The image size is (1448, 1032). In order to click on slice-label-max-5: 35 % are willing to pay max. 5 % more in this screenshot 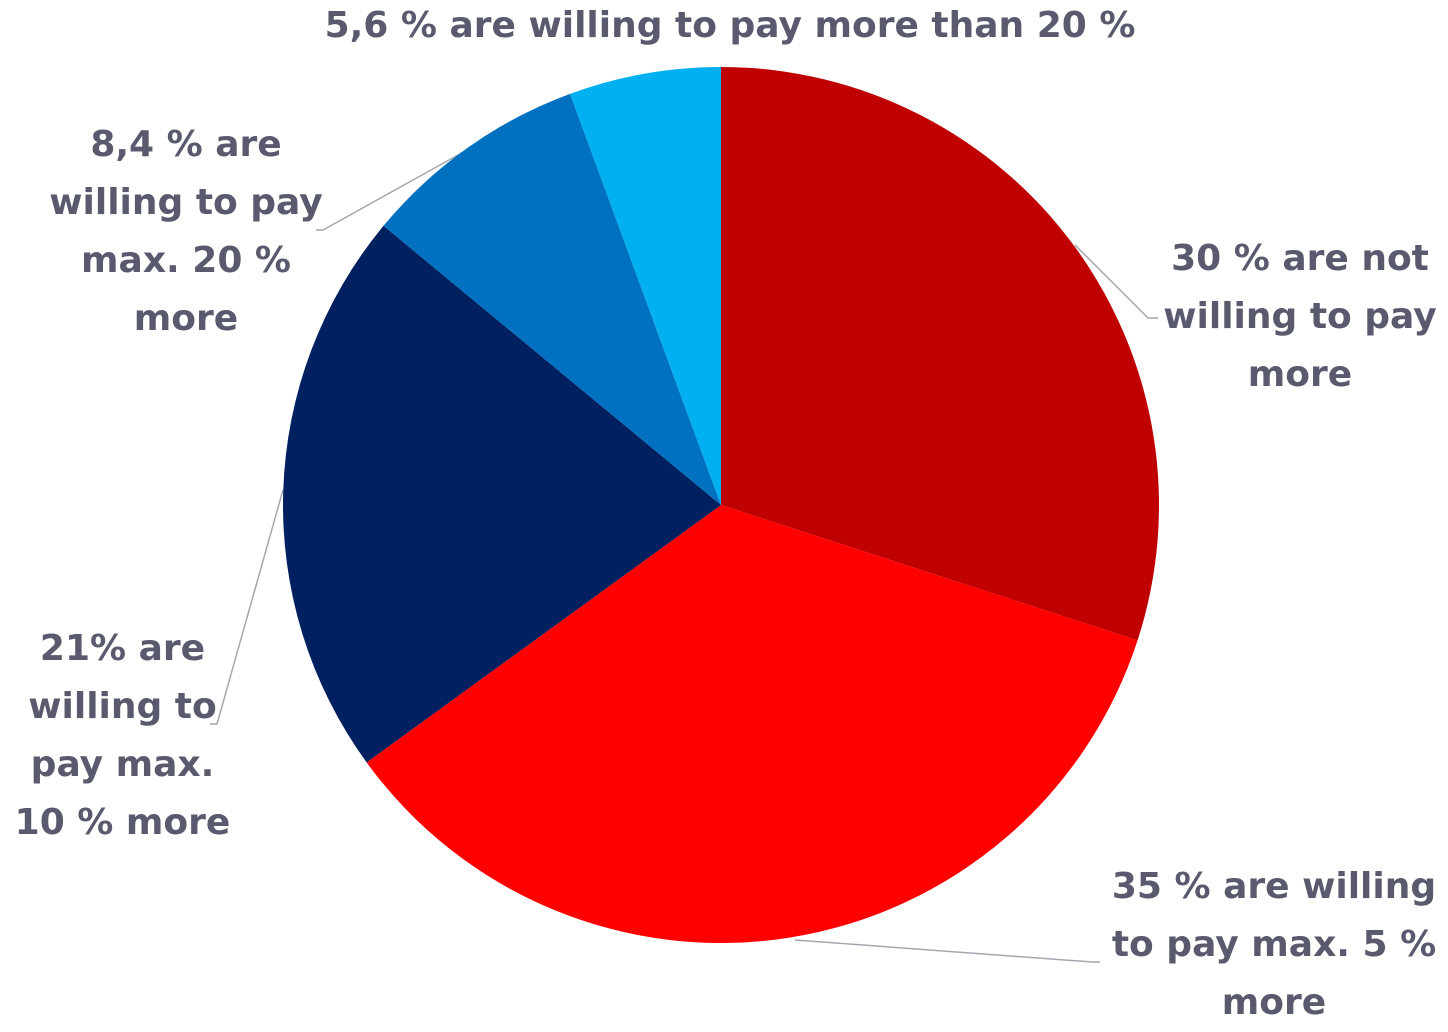, I will do `click(1274, 945)`.